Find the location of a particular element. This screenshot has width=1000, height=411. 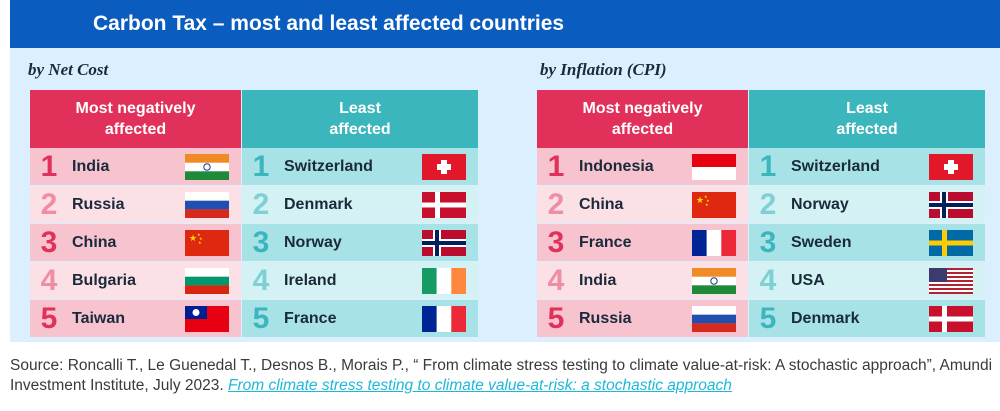

most-affected-row: 2 Russia is located at coordinates (135, 204).